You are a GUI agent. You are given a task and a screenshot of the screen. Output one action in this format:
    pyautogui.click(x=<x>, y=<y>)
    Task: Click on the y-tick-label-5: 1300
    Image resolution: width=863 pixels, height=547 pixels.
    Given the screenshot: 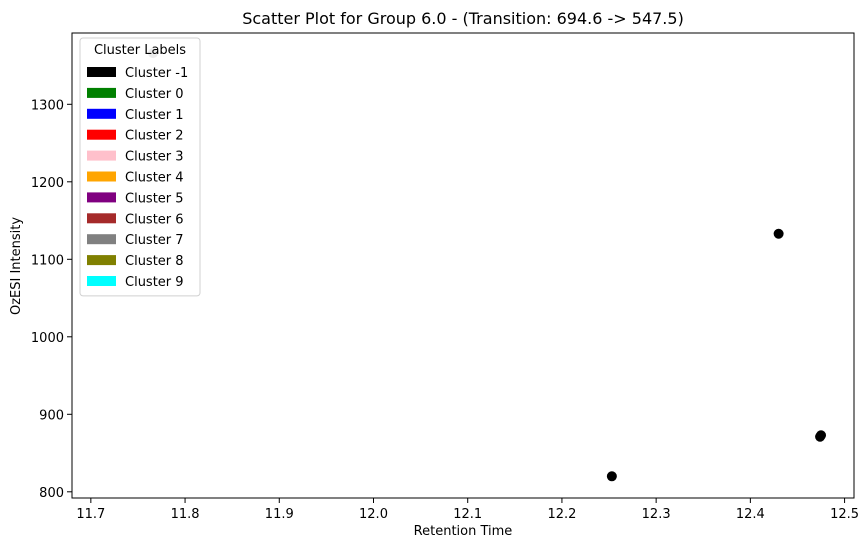 What is the action you would take?
    pyautogui.click(x=47, y=105)
    